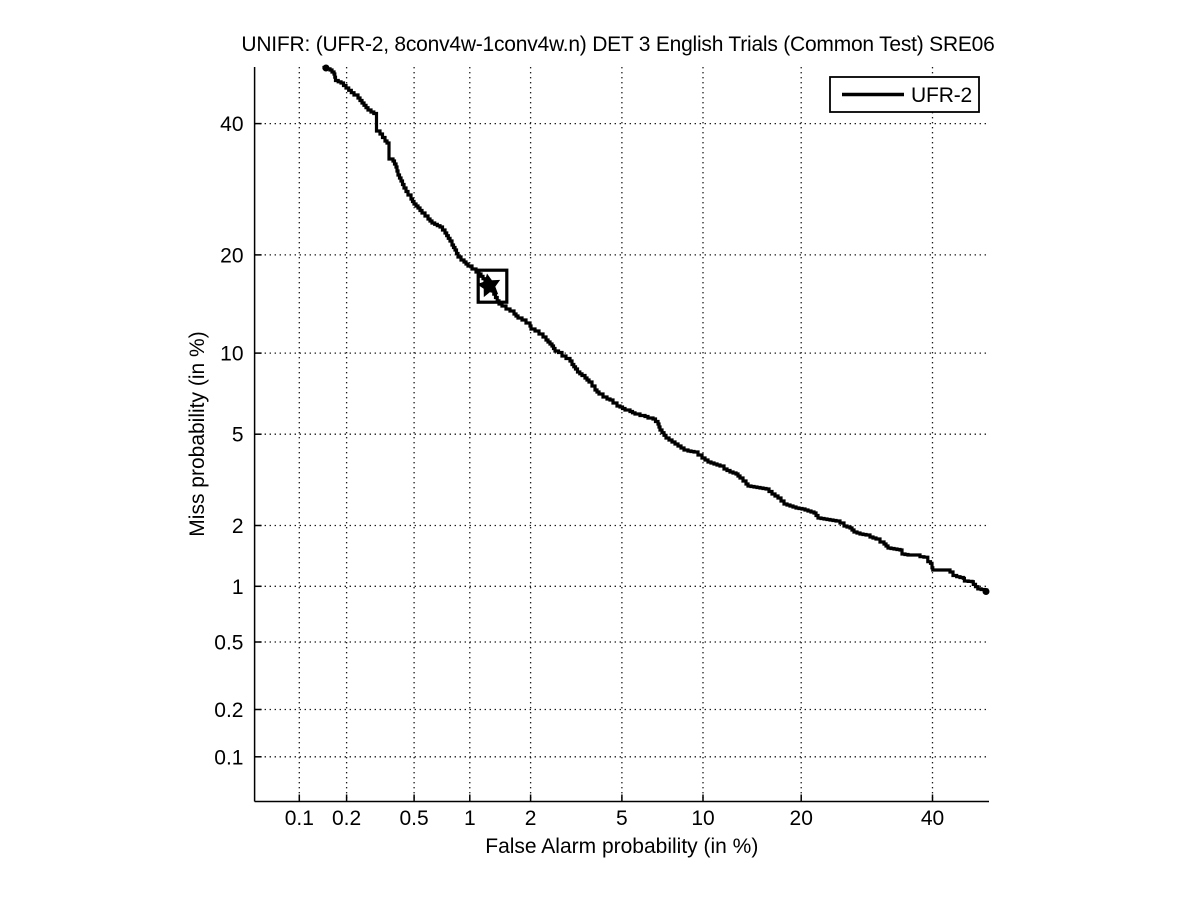 This screenshot has height=900, width=1201. What do you see at coordinates (621, 846) in the screenshot?
I see `svg-text: False Alarm probability (in %)` at bounding box center [621, 846].